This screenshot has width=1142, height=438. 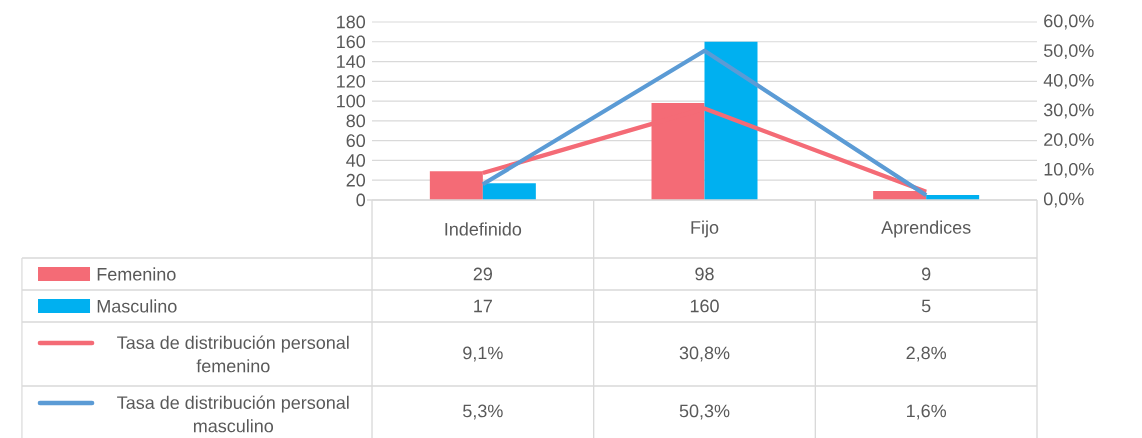 What do you see at coordinates (351, 22) in the screenshot?
I see `y-tick-label: 180` at bounding box center [351, 22].